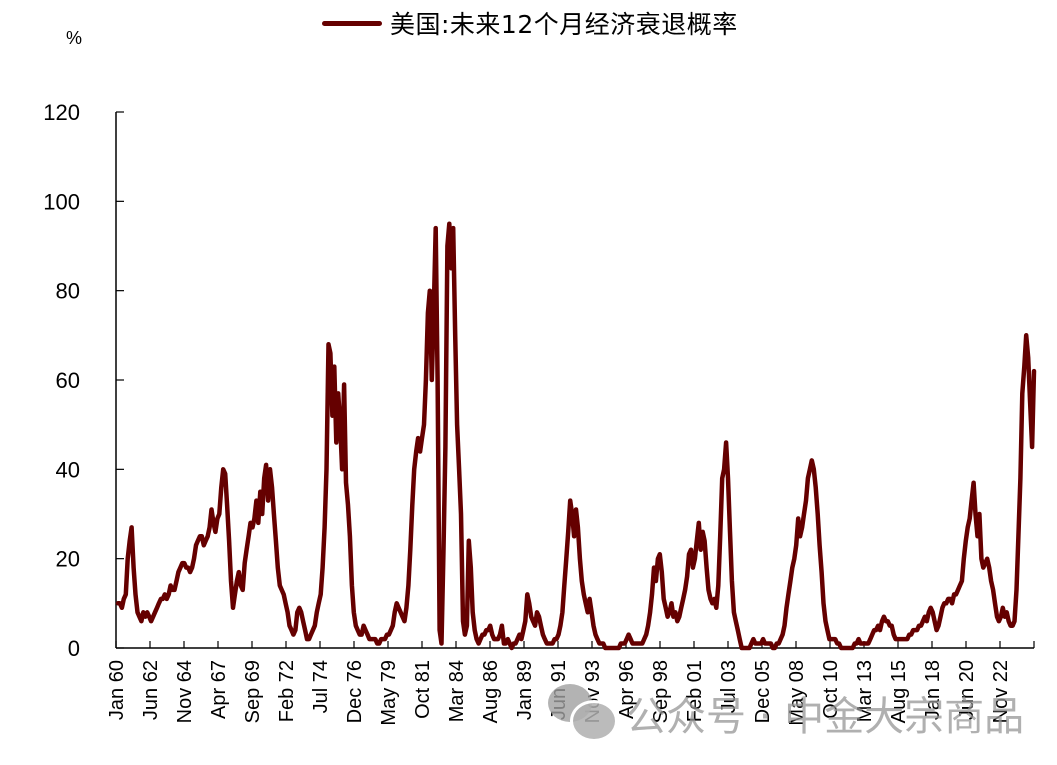 Image resolution: width=1057 pixels, height=765 pixels. I want to click on svg-text: May 79, so click(389, 693).